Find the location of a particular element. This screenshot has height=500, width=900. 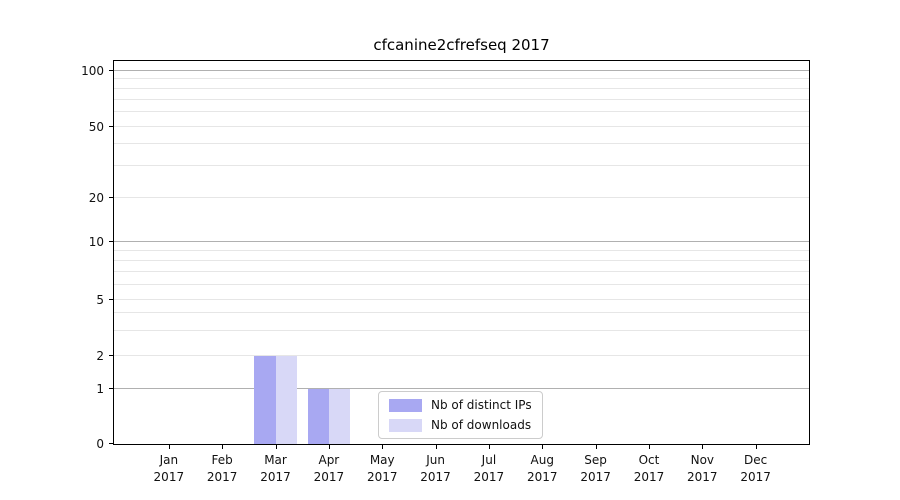

y-tick-label: 0 is located at coordinates (100, 444).